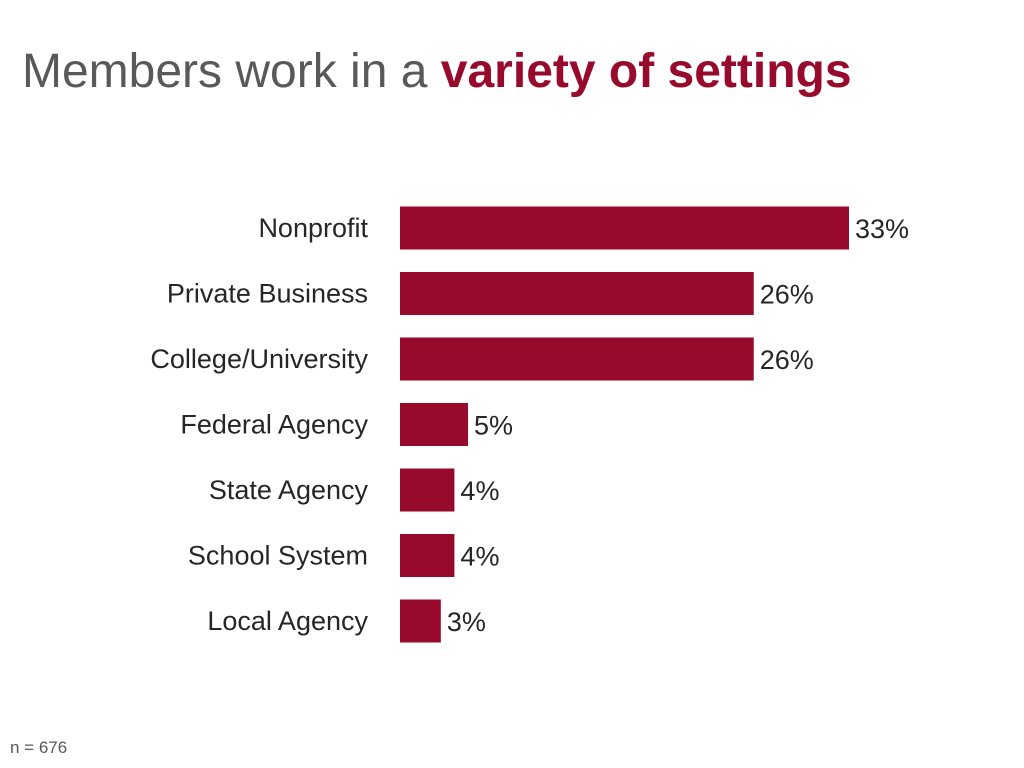  Describe the element at coordinates (289, 490) in the screenshot. I see `category-label: State Agency` at that location.